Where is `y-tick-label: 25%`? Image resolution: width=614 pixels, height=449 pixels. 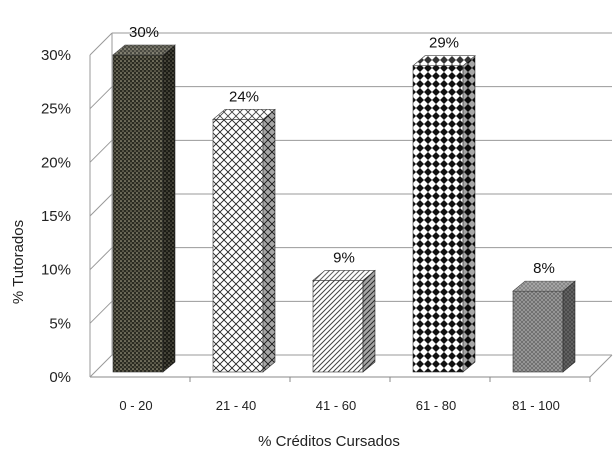 y-tick-label: 25% is located at coordinates (56, 109).